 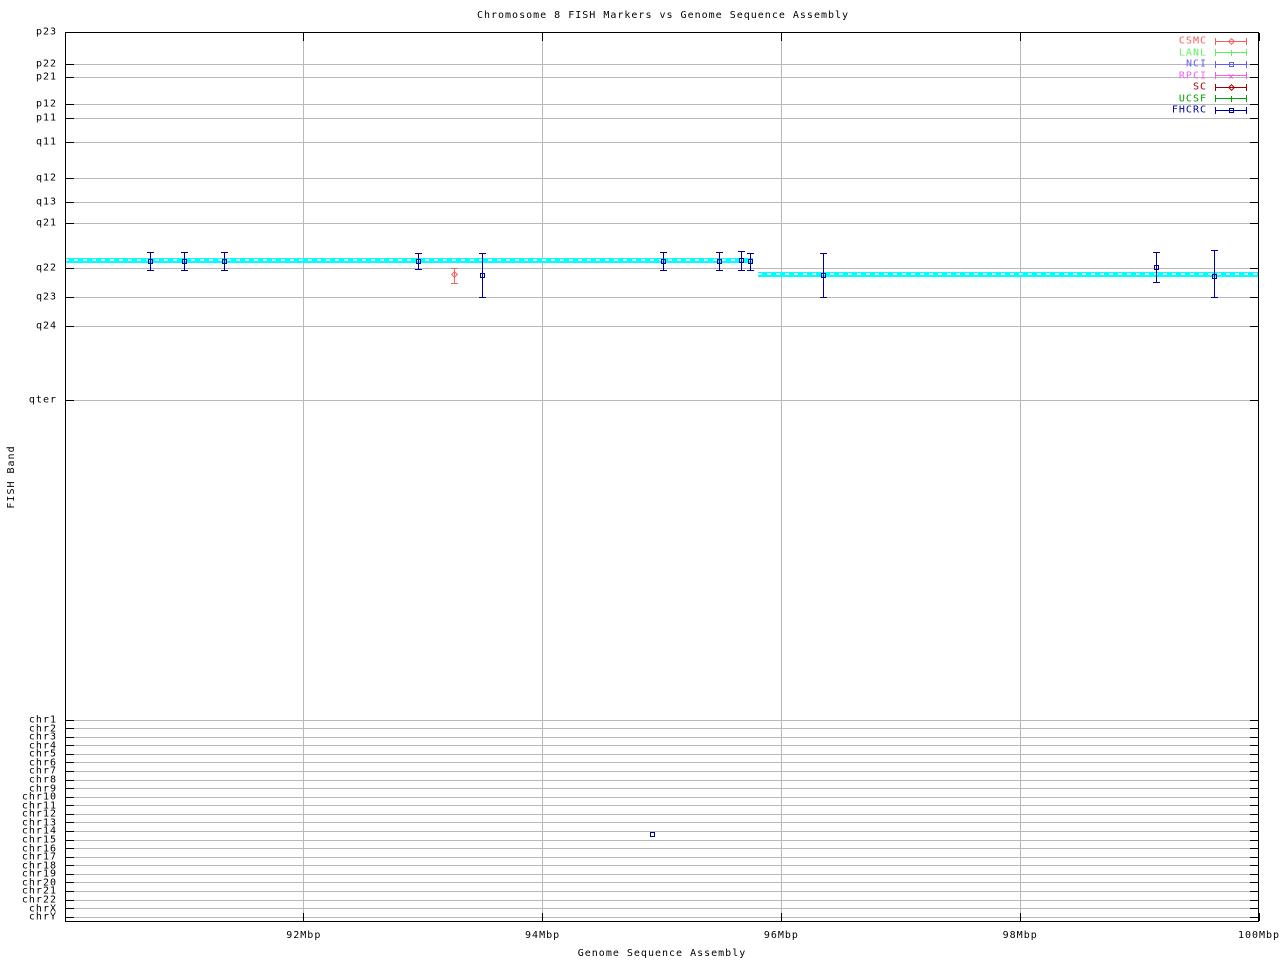 I want to click on y-tick-label: chr12, so click(x=39, y=814).